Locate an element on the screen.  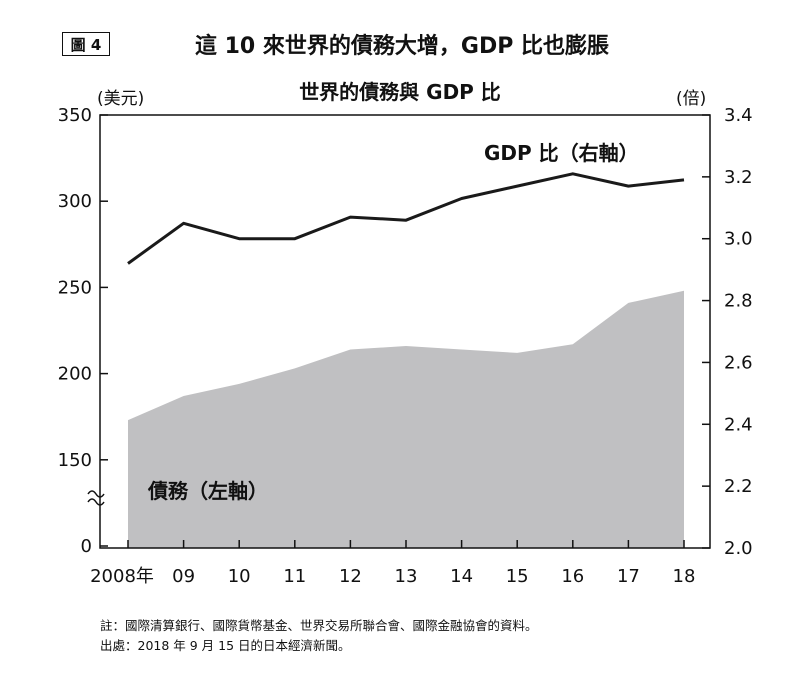
x-tick-label: 18 is located at coordinates (684, 576).